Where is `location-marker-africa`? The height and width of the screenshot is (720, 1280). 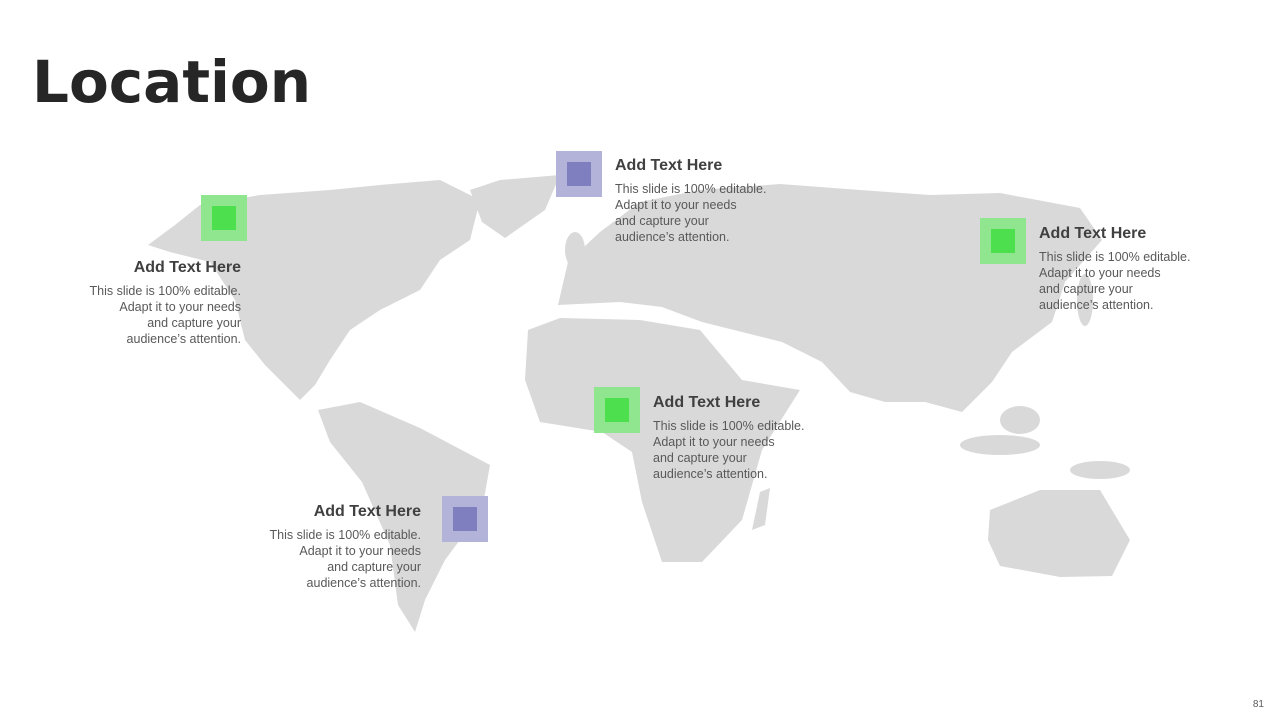 location-marker-africa is located at coordinates (617, 410).